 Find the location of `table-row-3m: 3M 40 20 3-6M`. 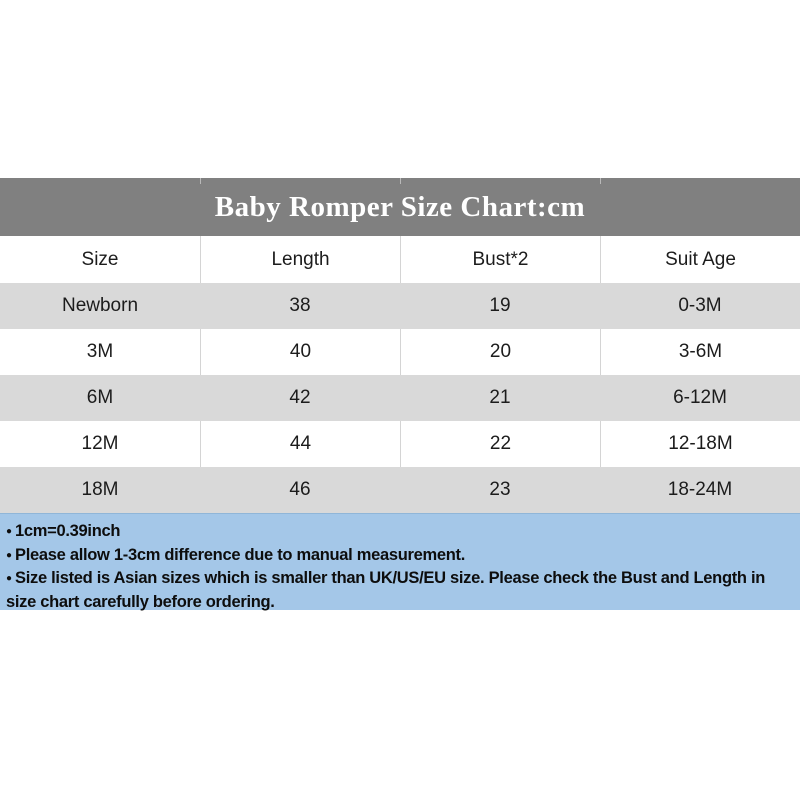

table-row-3m: 3M 40 20 3-6M is located at coordinates (400, 352).